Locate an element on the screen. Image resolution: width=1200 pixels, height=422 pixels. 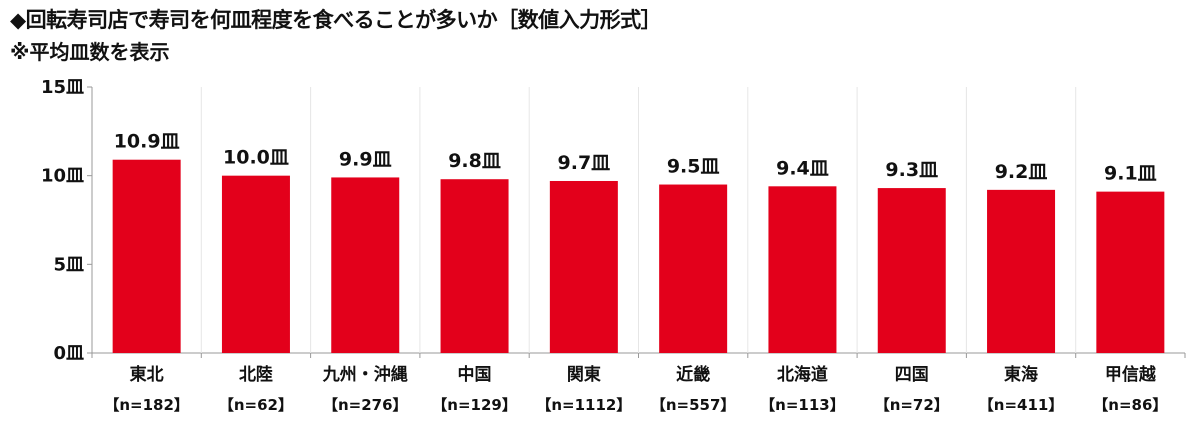
sample-size-label: 【n=129】 is located at coordinates (474, 405).